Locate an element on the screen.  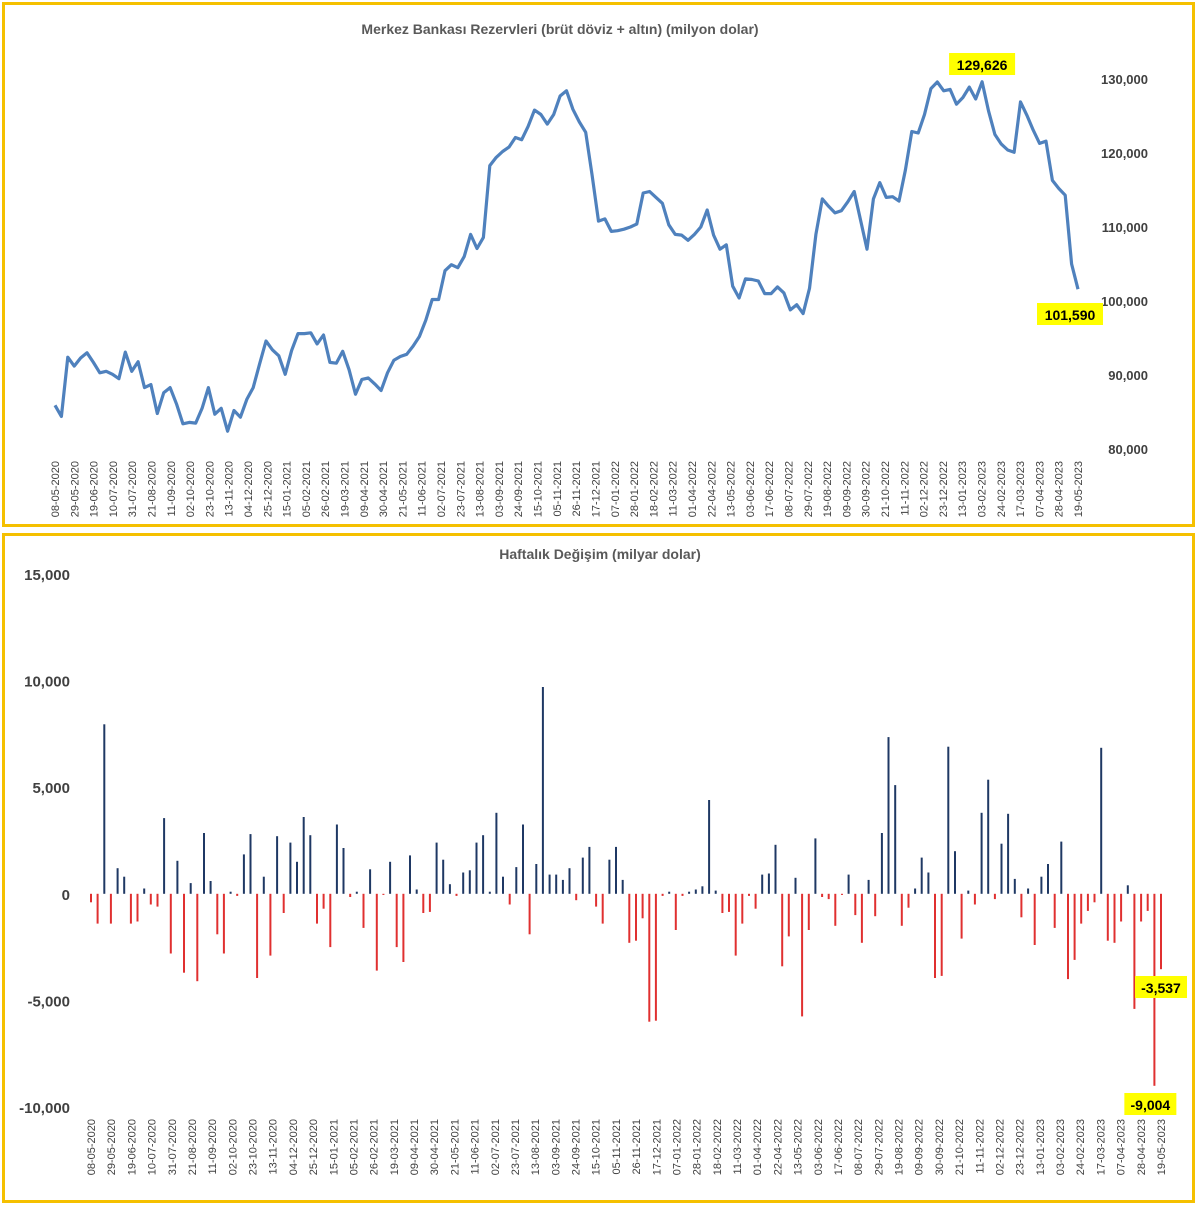
y-tick-label: -10,000 is located at coordinates (44, 1108).